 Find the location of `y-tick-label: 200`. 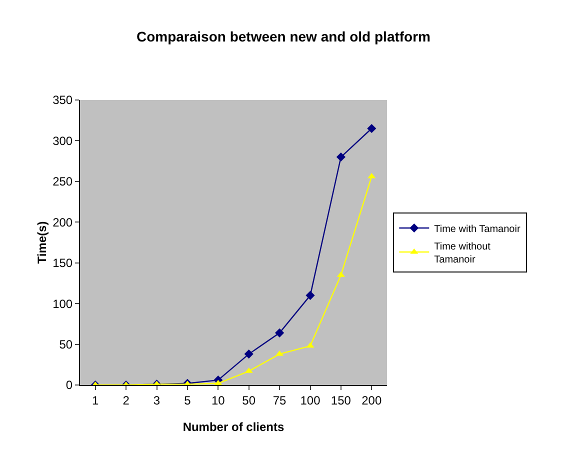

y-tick-label: 200 is located at coordinates (62, 222).